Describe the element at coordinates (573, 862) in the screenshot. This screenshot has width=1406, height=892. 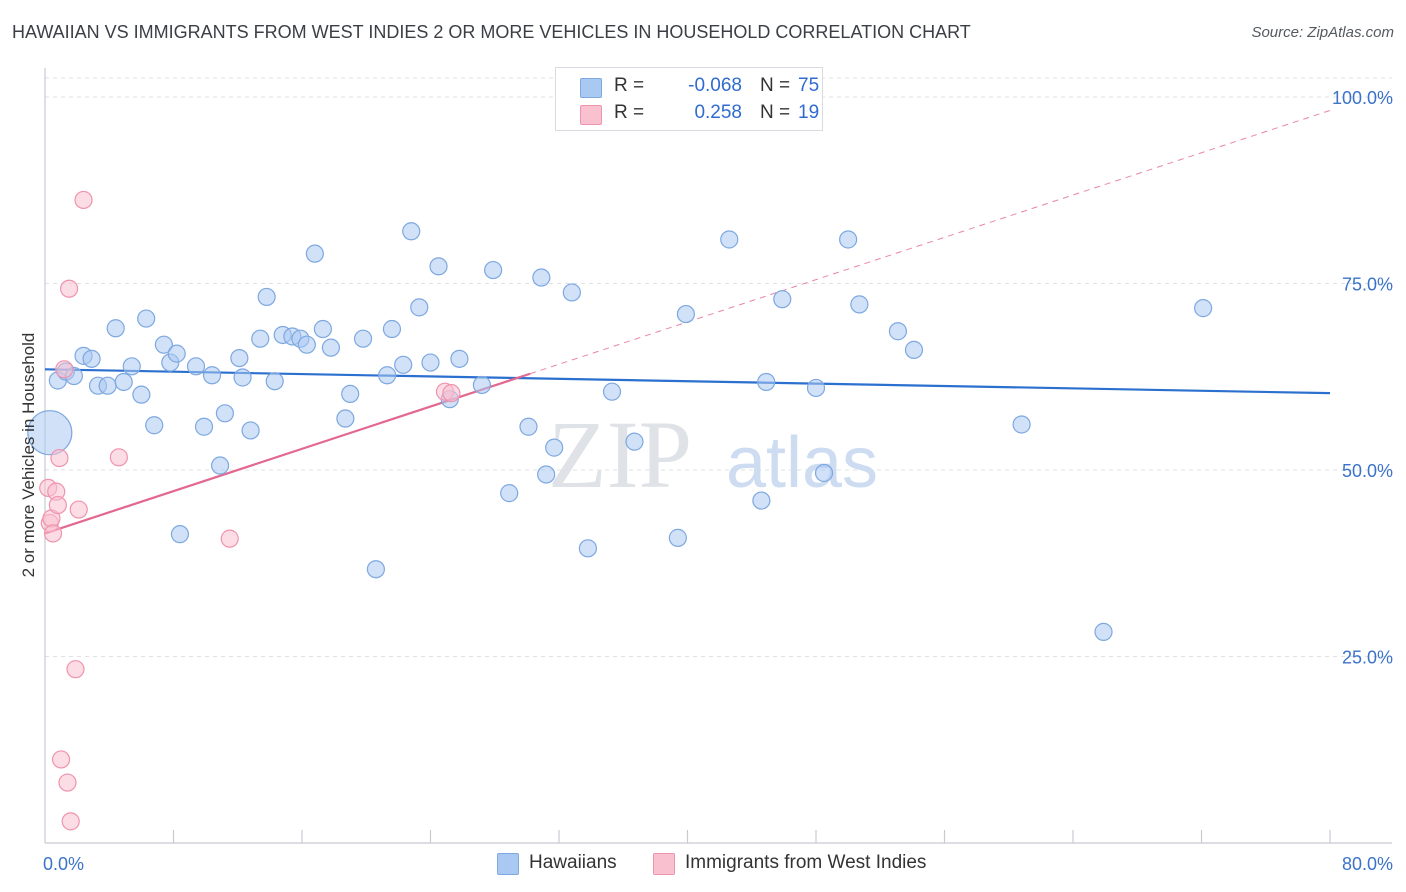
I see `legend-label-hawaiians: Hawaiians` at that location.